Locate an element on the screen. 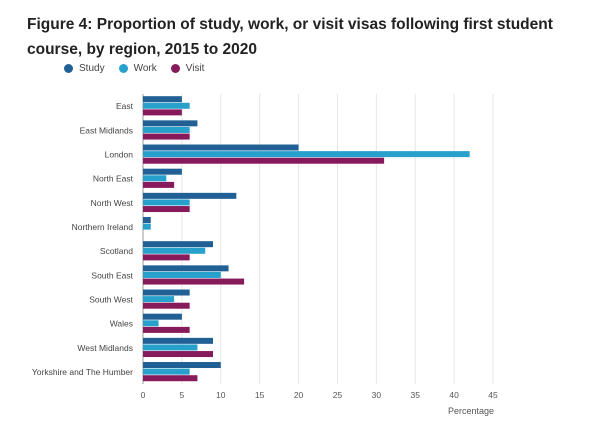  x-tick-label-25: 25 is located at coordinates (338, 395).